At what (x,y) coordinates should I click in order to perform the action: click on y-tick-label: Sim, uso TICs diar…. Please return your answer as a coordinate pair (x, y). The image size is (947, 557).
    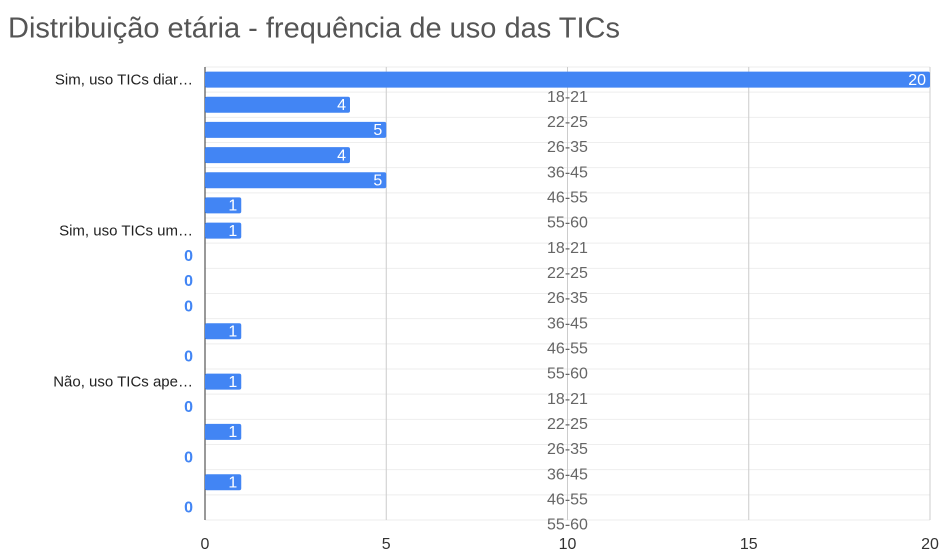
    Looking at the image, I should click on (124, 80).